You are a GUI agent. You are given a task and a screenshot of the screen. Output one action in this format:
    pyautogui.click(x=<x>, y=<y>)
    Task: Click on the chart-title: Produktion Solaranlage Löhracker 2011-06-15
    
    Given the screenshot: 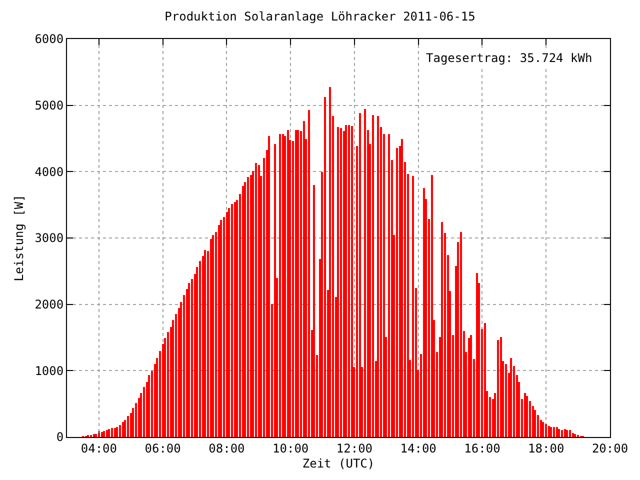 What is the action you would take?
    pyautogui.click(x=320, y=16)
    